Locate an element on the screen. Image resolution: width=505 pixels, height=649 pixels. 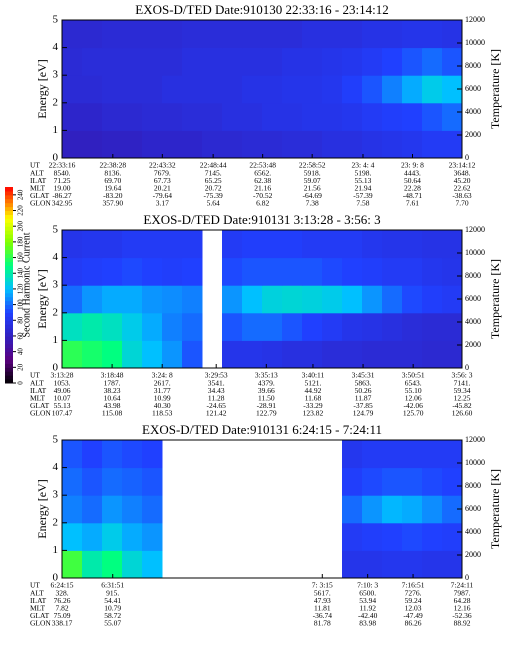
ephemeris-value: 7:16:51 is located at coordinates (413, 585).